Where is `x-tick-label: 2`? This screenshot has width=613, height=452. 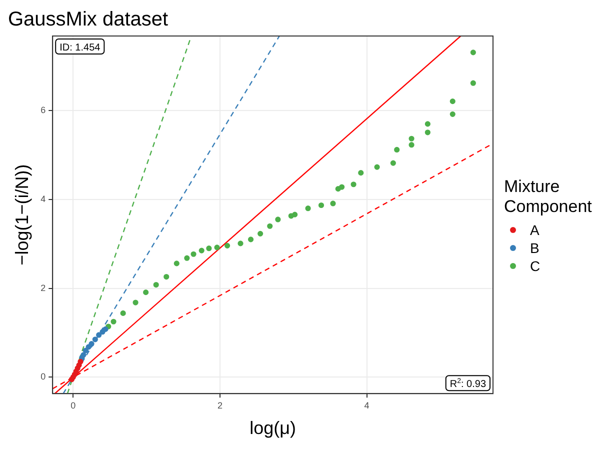 x-tick-label: 2 is located at coordinates (219, 405).